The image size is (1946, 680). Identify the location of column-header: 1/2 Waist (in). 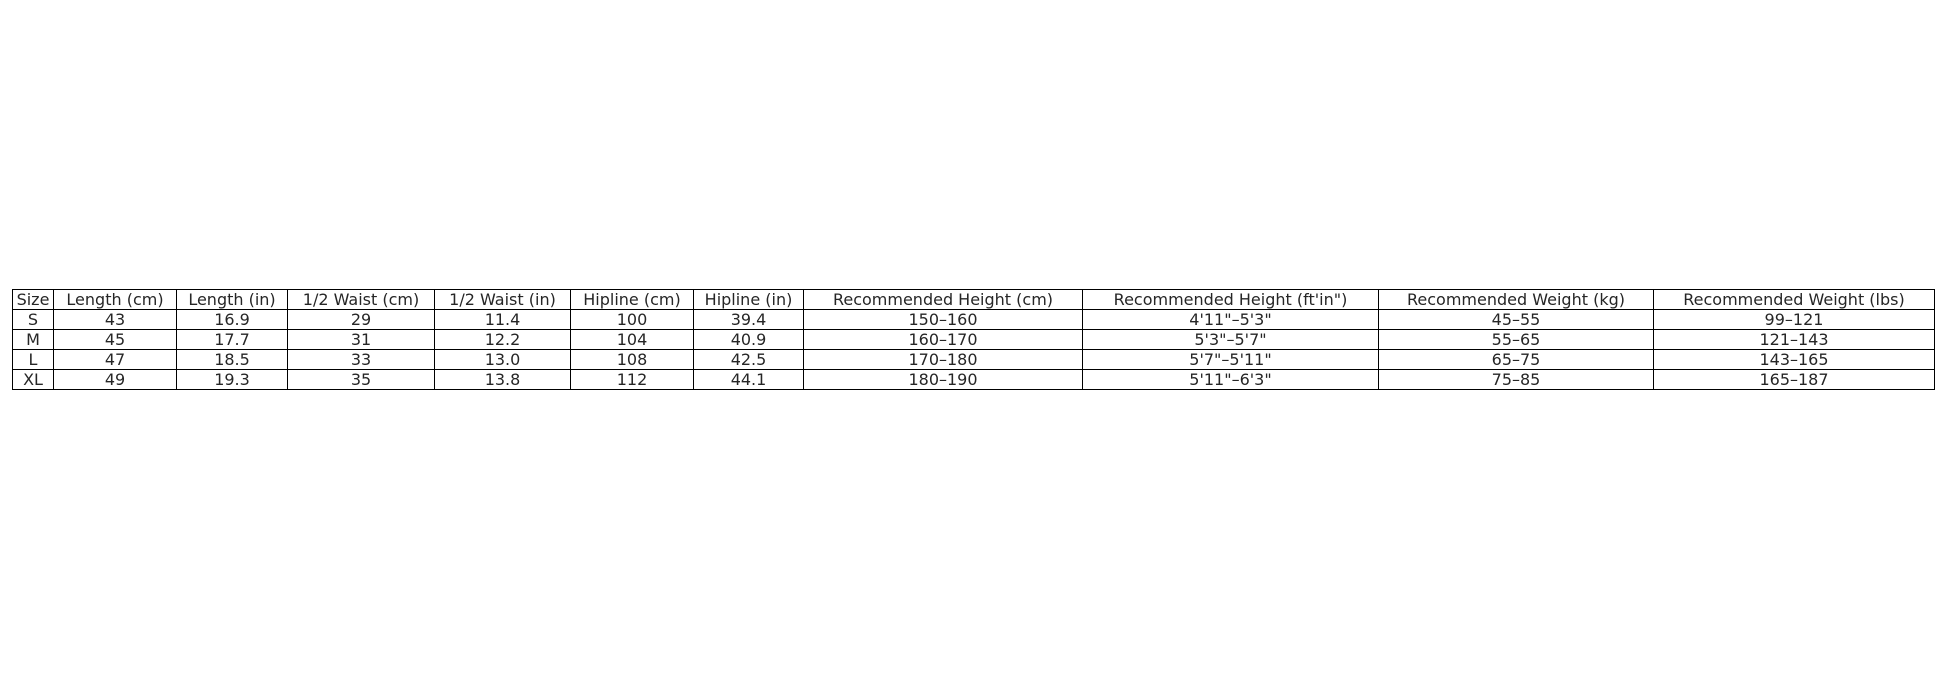
(502, 299).